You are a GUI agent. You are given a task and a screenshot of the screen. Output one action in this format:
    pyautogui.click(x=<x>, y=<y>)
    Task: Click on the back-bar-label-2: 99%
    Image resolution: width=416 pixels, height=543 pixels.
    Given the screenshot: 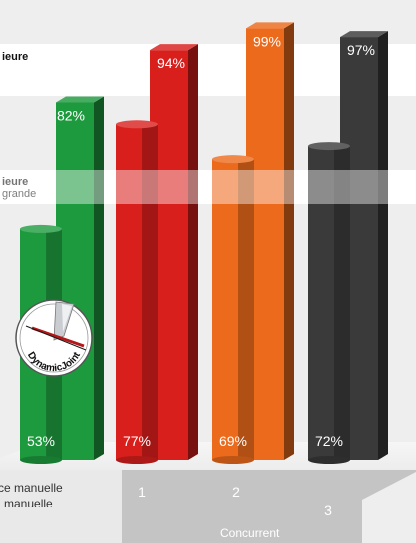 What is the action you would take?
    pyautogui.click(x=267, y=41)
    